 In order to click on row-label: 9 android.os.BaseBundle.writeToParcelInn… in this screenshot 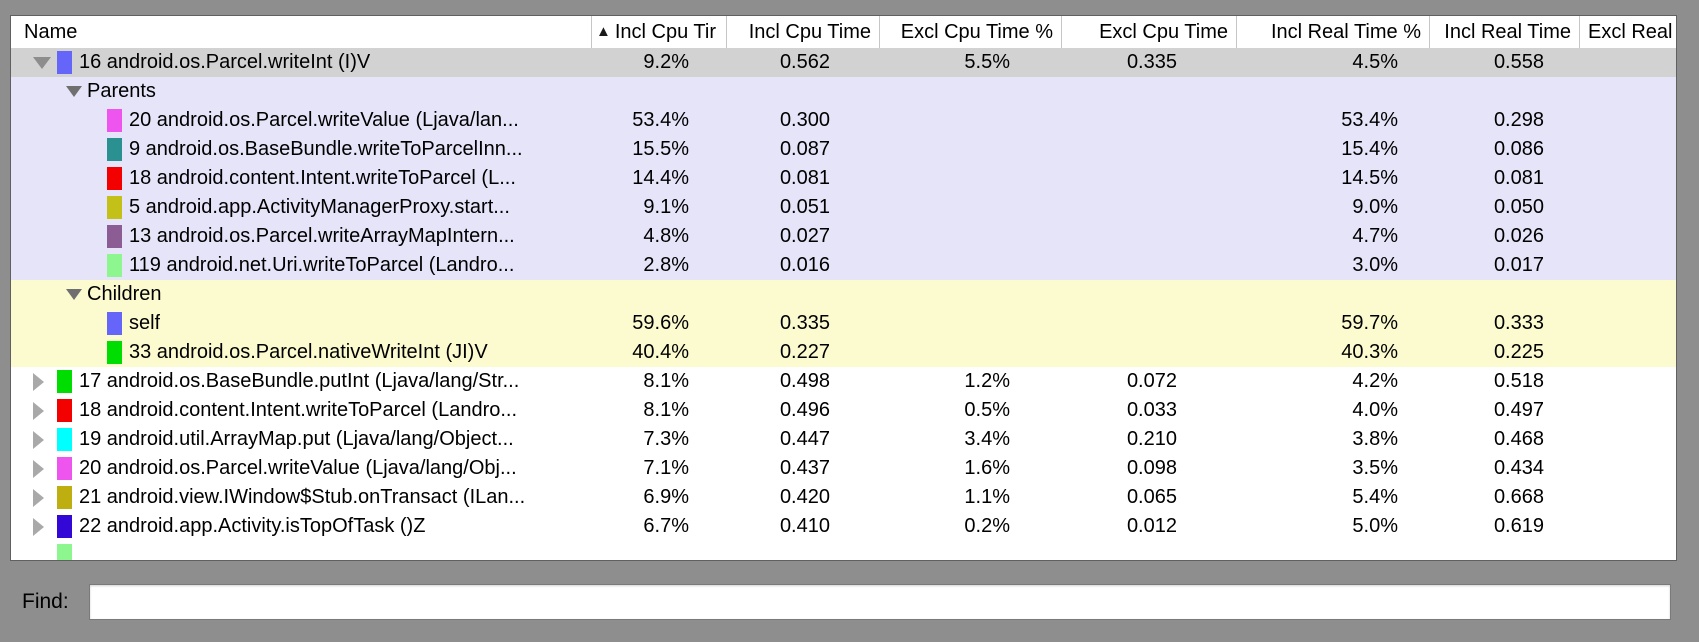, I will do `click(326, 149)`.